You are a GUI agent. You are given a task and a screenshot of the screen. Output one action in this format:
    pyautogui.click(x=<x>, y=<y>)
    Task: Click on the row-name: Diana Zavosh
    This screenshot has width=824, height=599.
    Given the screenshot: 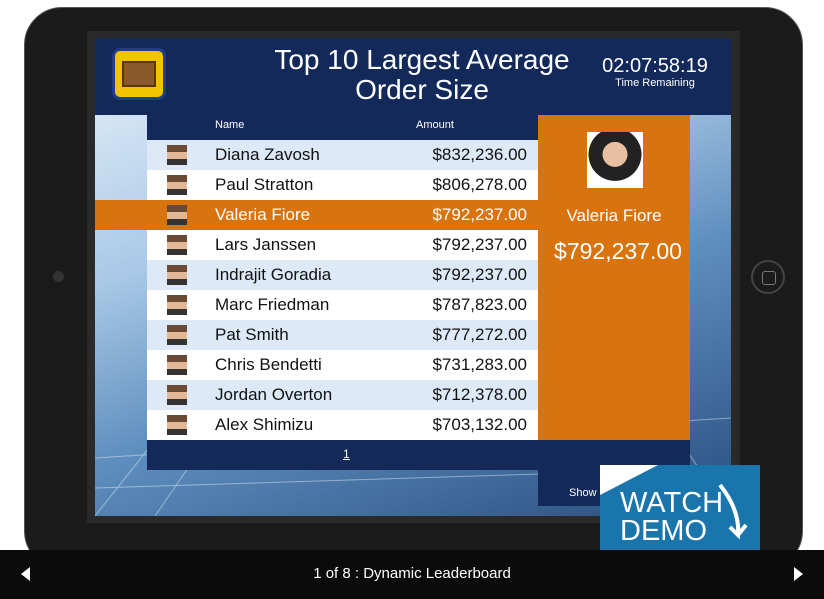 What is the action you would take?
    pyautogui.click(x=267, y=154)
    